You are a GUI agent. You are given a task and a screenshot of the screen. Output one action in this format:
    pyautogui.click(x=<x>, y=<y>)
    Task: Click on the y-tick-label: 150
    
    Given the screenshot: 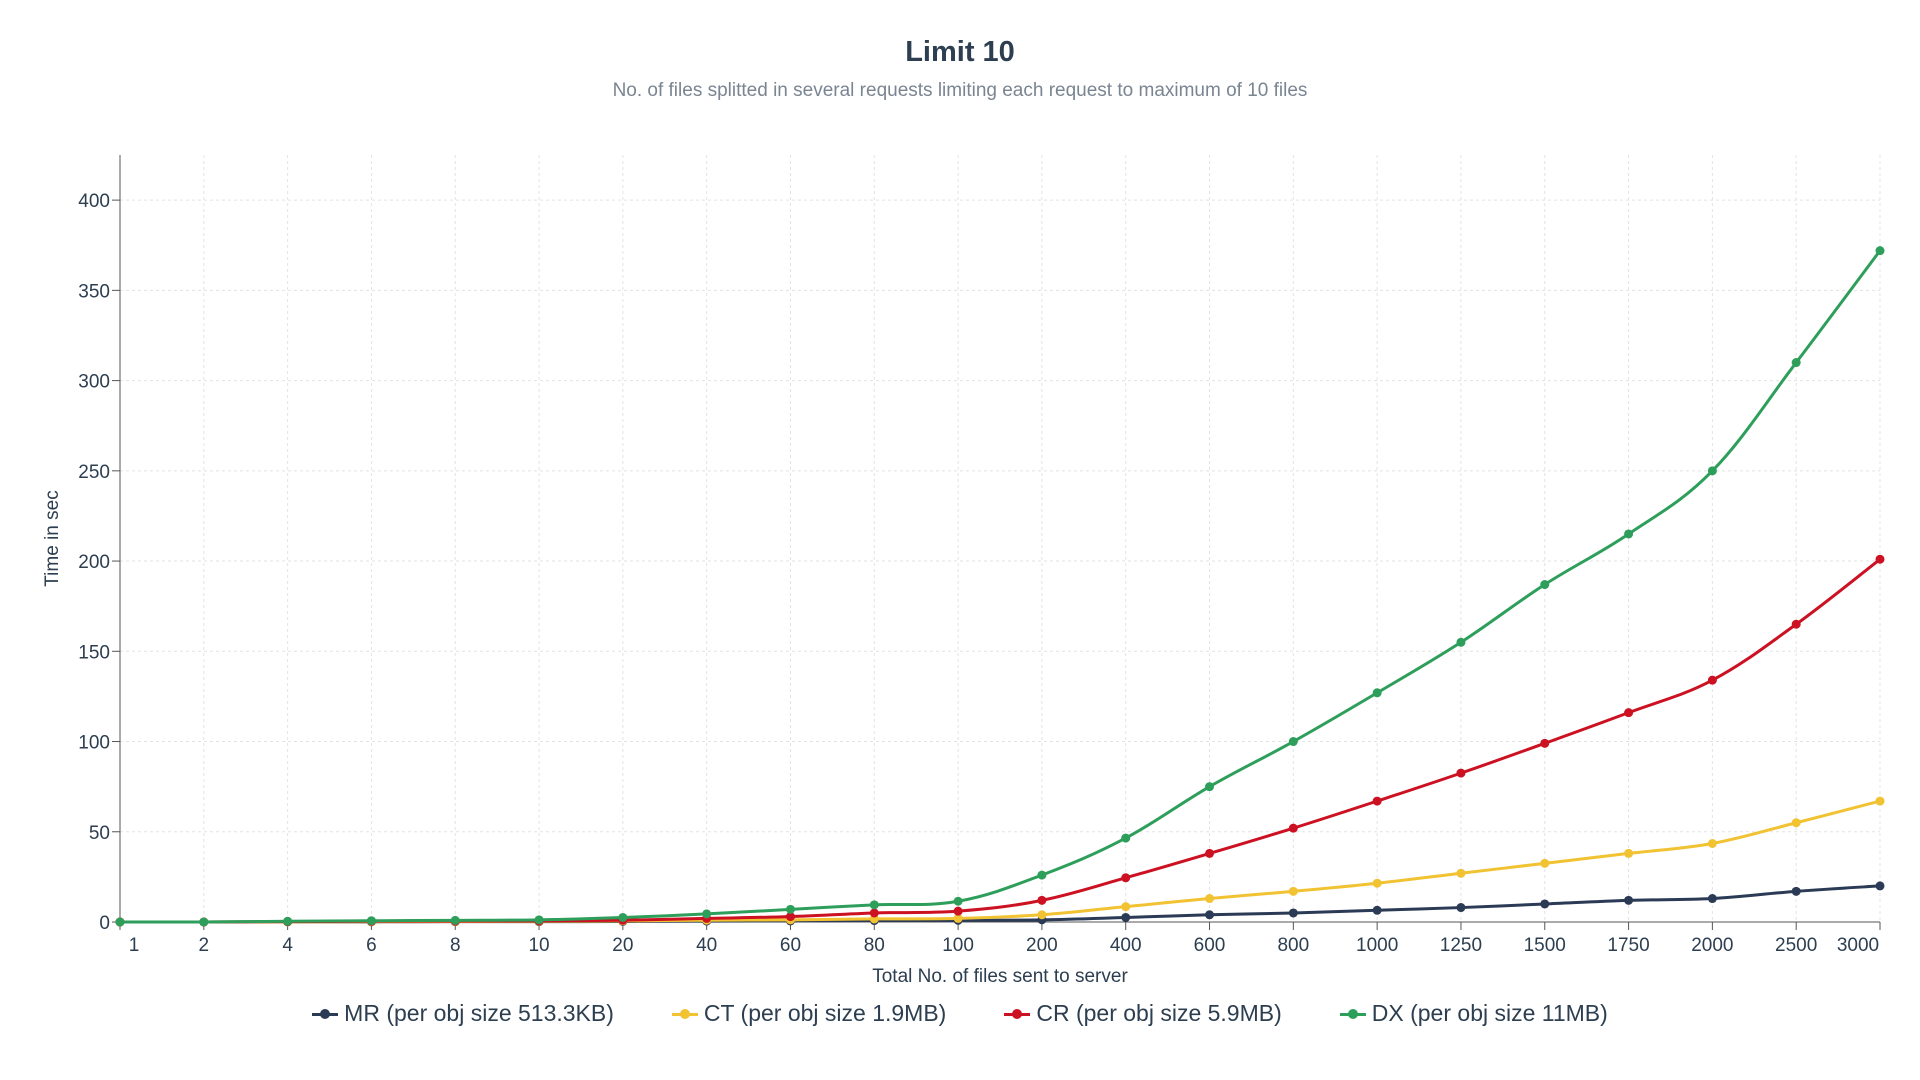 What is the action you would take?
    pyautogui.click(x=94, y=652)
    